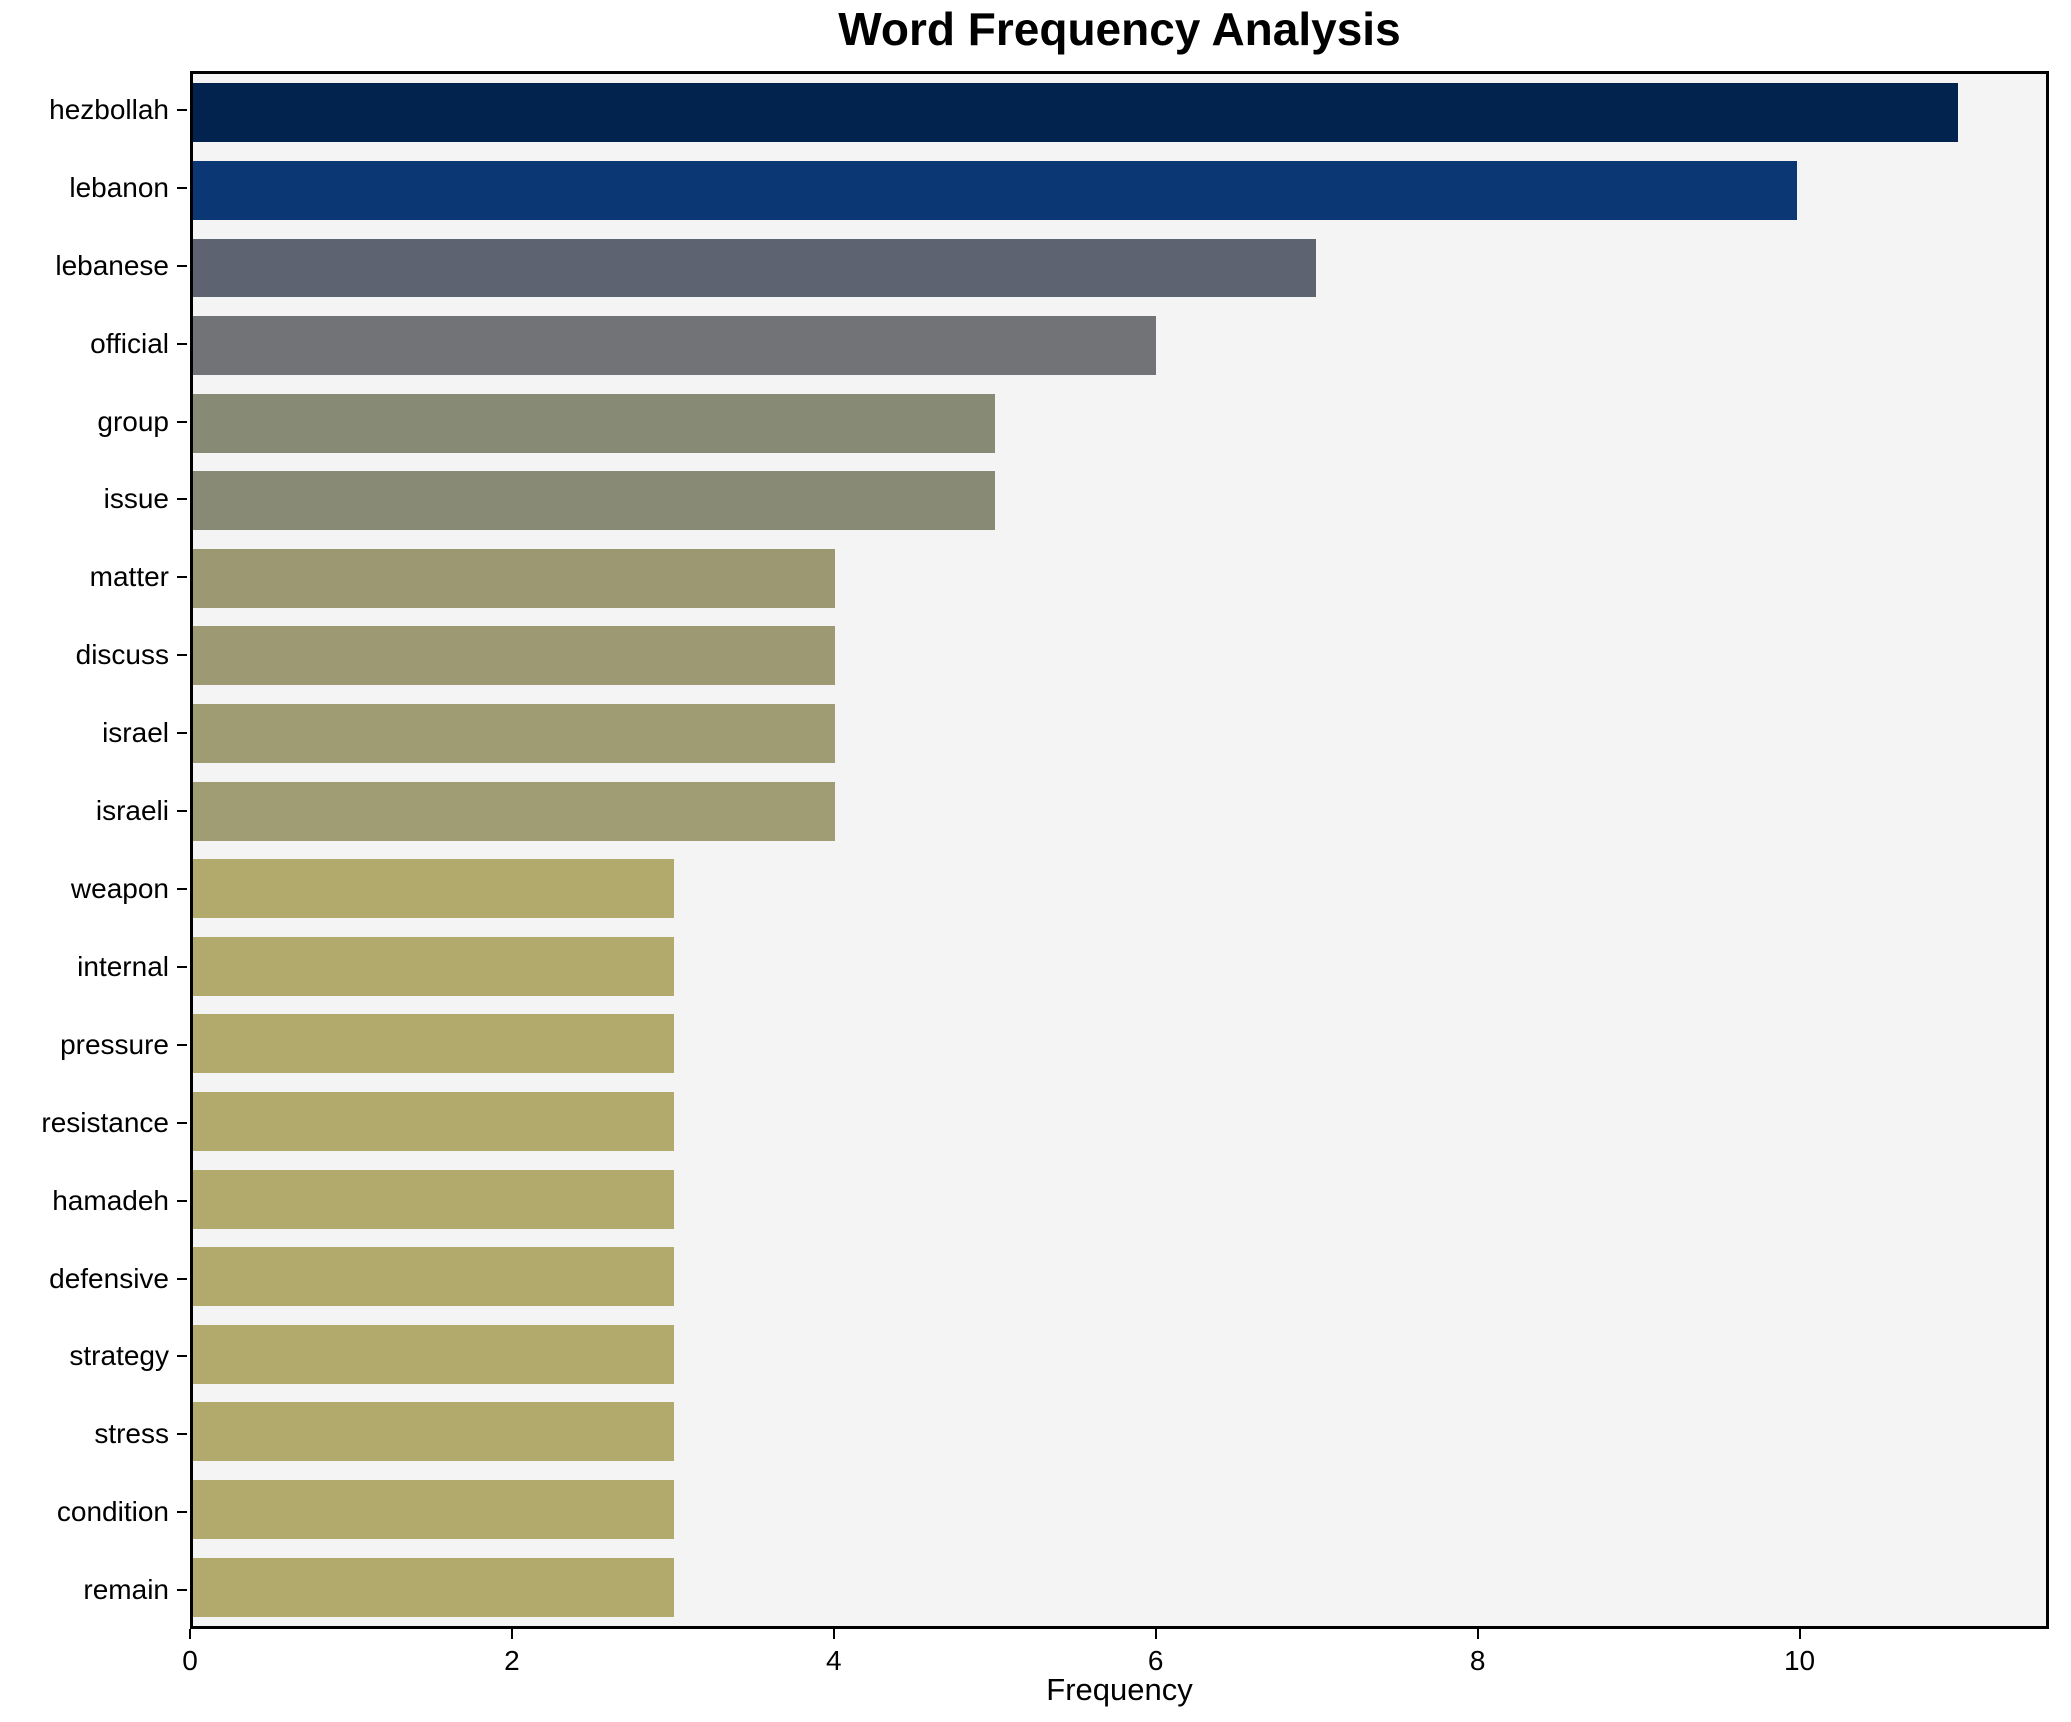 The image size is (2071, 1722). Describe the element at coordinates (122, 655) in the screenshot. I see `y-tick-label-discuss: discuss` at that location.